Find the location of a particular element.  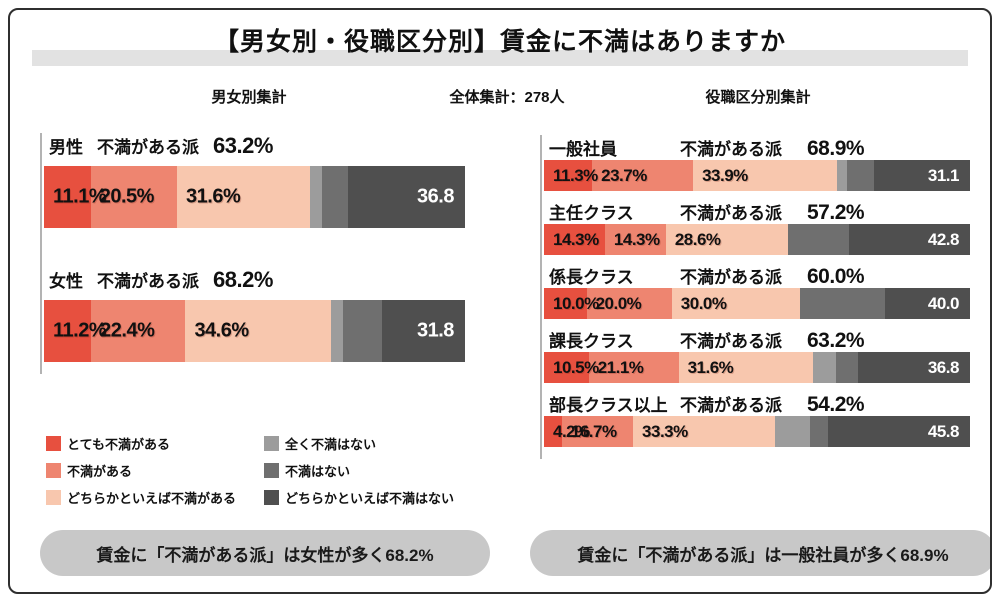

category-label: 課長クラス is located at coordinates (591, 341).